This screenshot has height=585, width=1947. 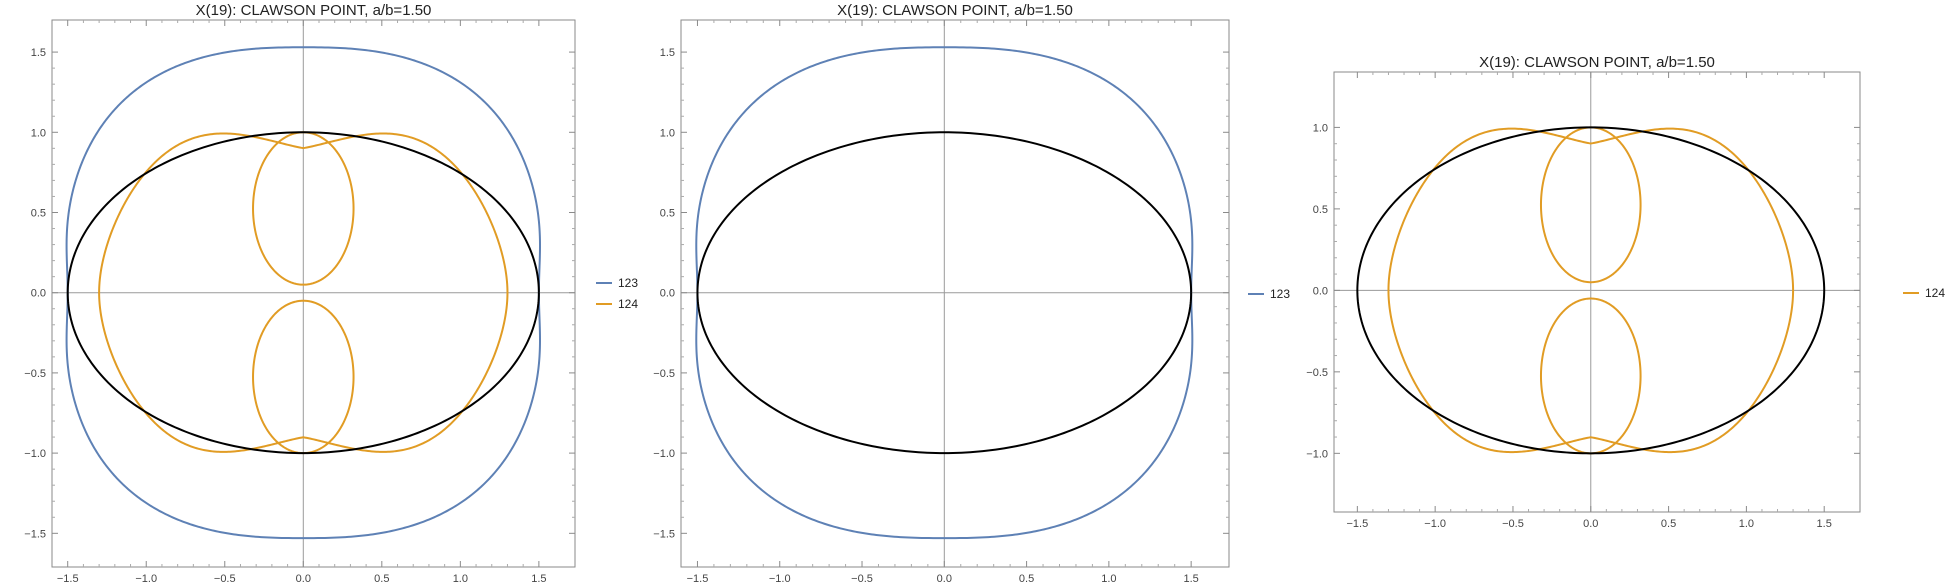 I want to click on legend: 124, so click(x=1924, y=293).